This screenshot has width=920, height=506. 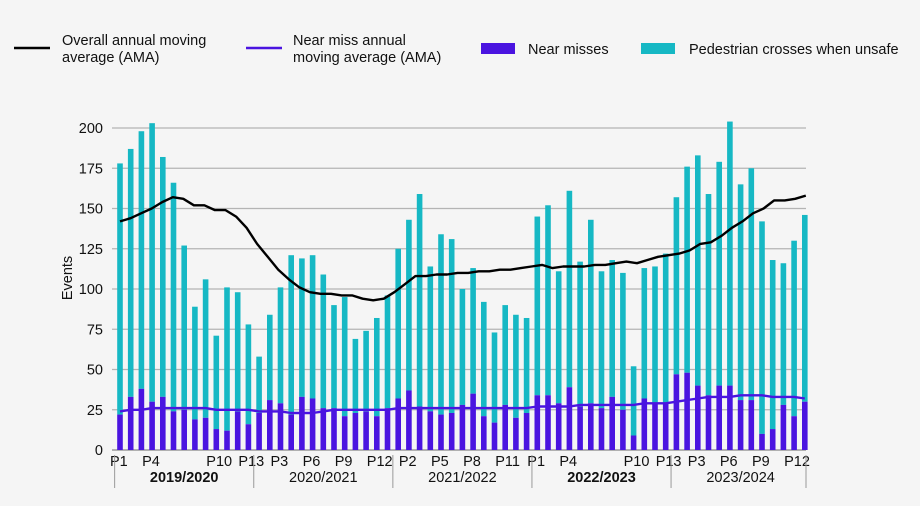 I want to click on x-tick-label: P5, so click(x=440, y=462).